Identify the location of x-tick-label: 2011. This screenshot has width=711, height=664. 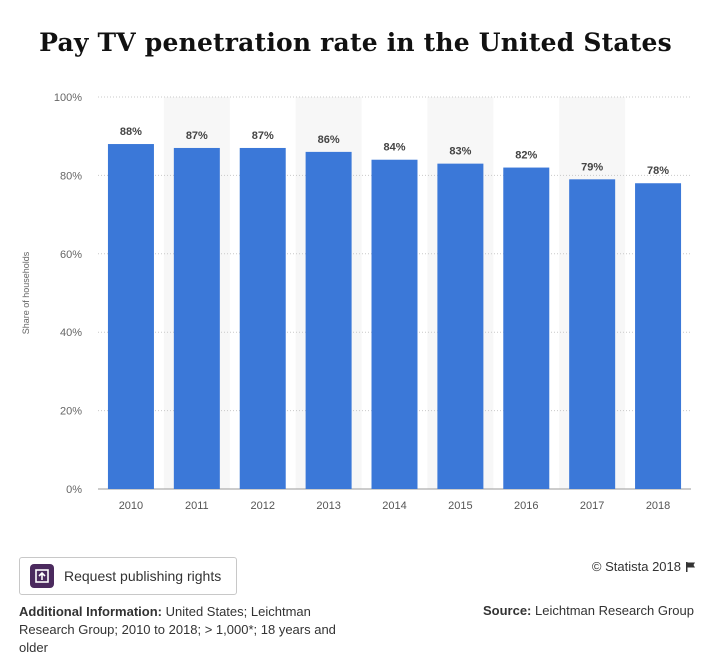
(197, 506).